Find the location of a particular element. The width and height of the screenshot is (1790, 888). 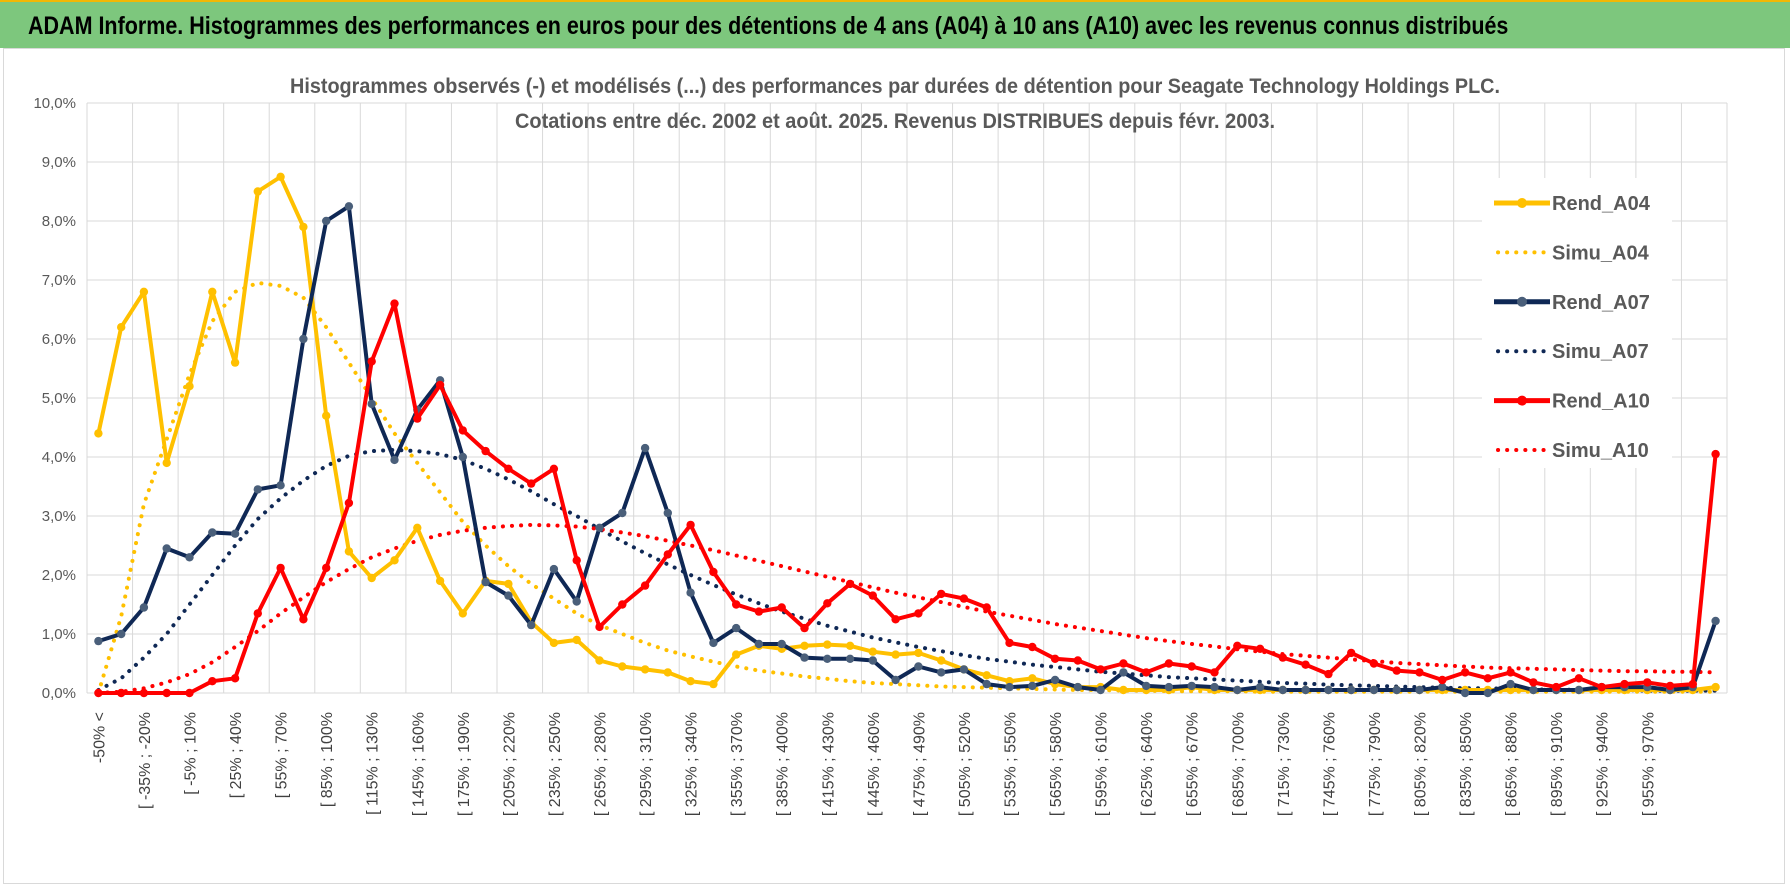

x-tick-label: [ 25% ; 40% is located at coordinates (236, 755).